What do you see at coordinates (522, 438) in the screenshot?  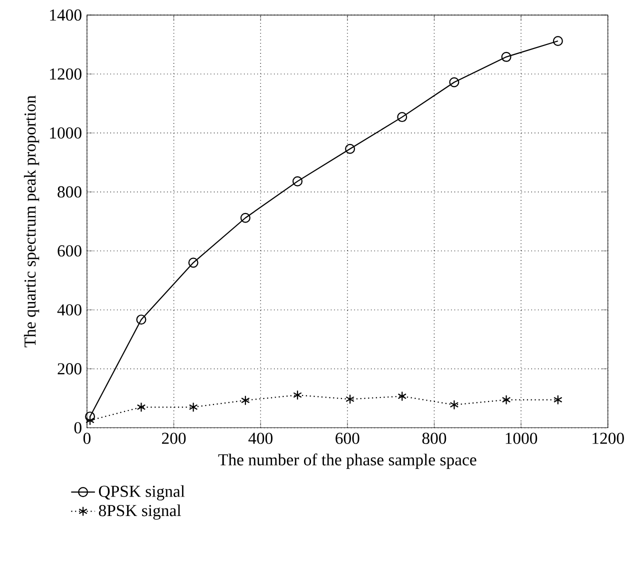 I see `x-tick-label: 1000` at bounding box center [522, 438].